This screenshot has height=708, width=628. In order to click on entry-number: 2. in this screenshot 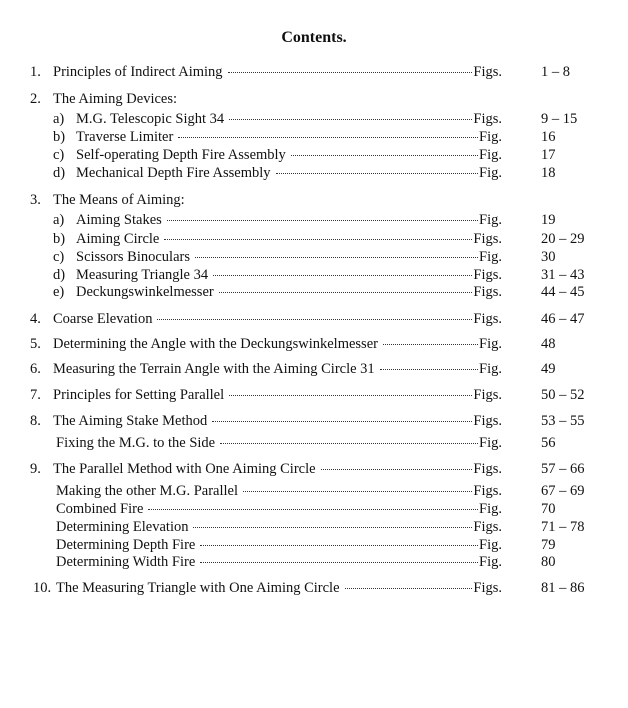, I will do `click(35, 99)`.